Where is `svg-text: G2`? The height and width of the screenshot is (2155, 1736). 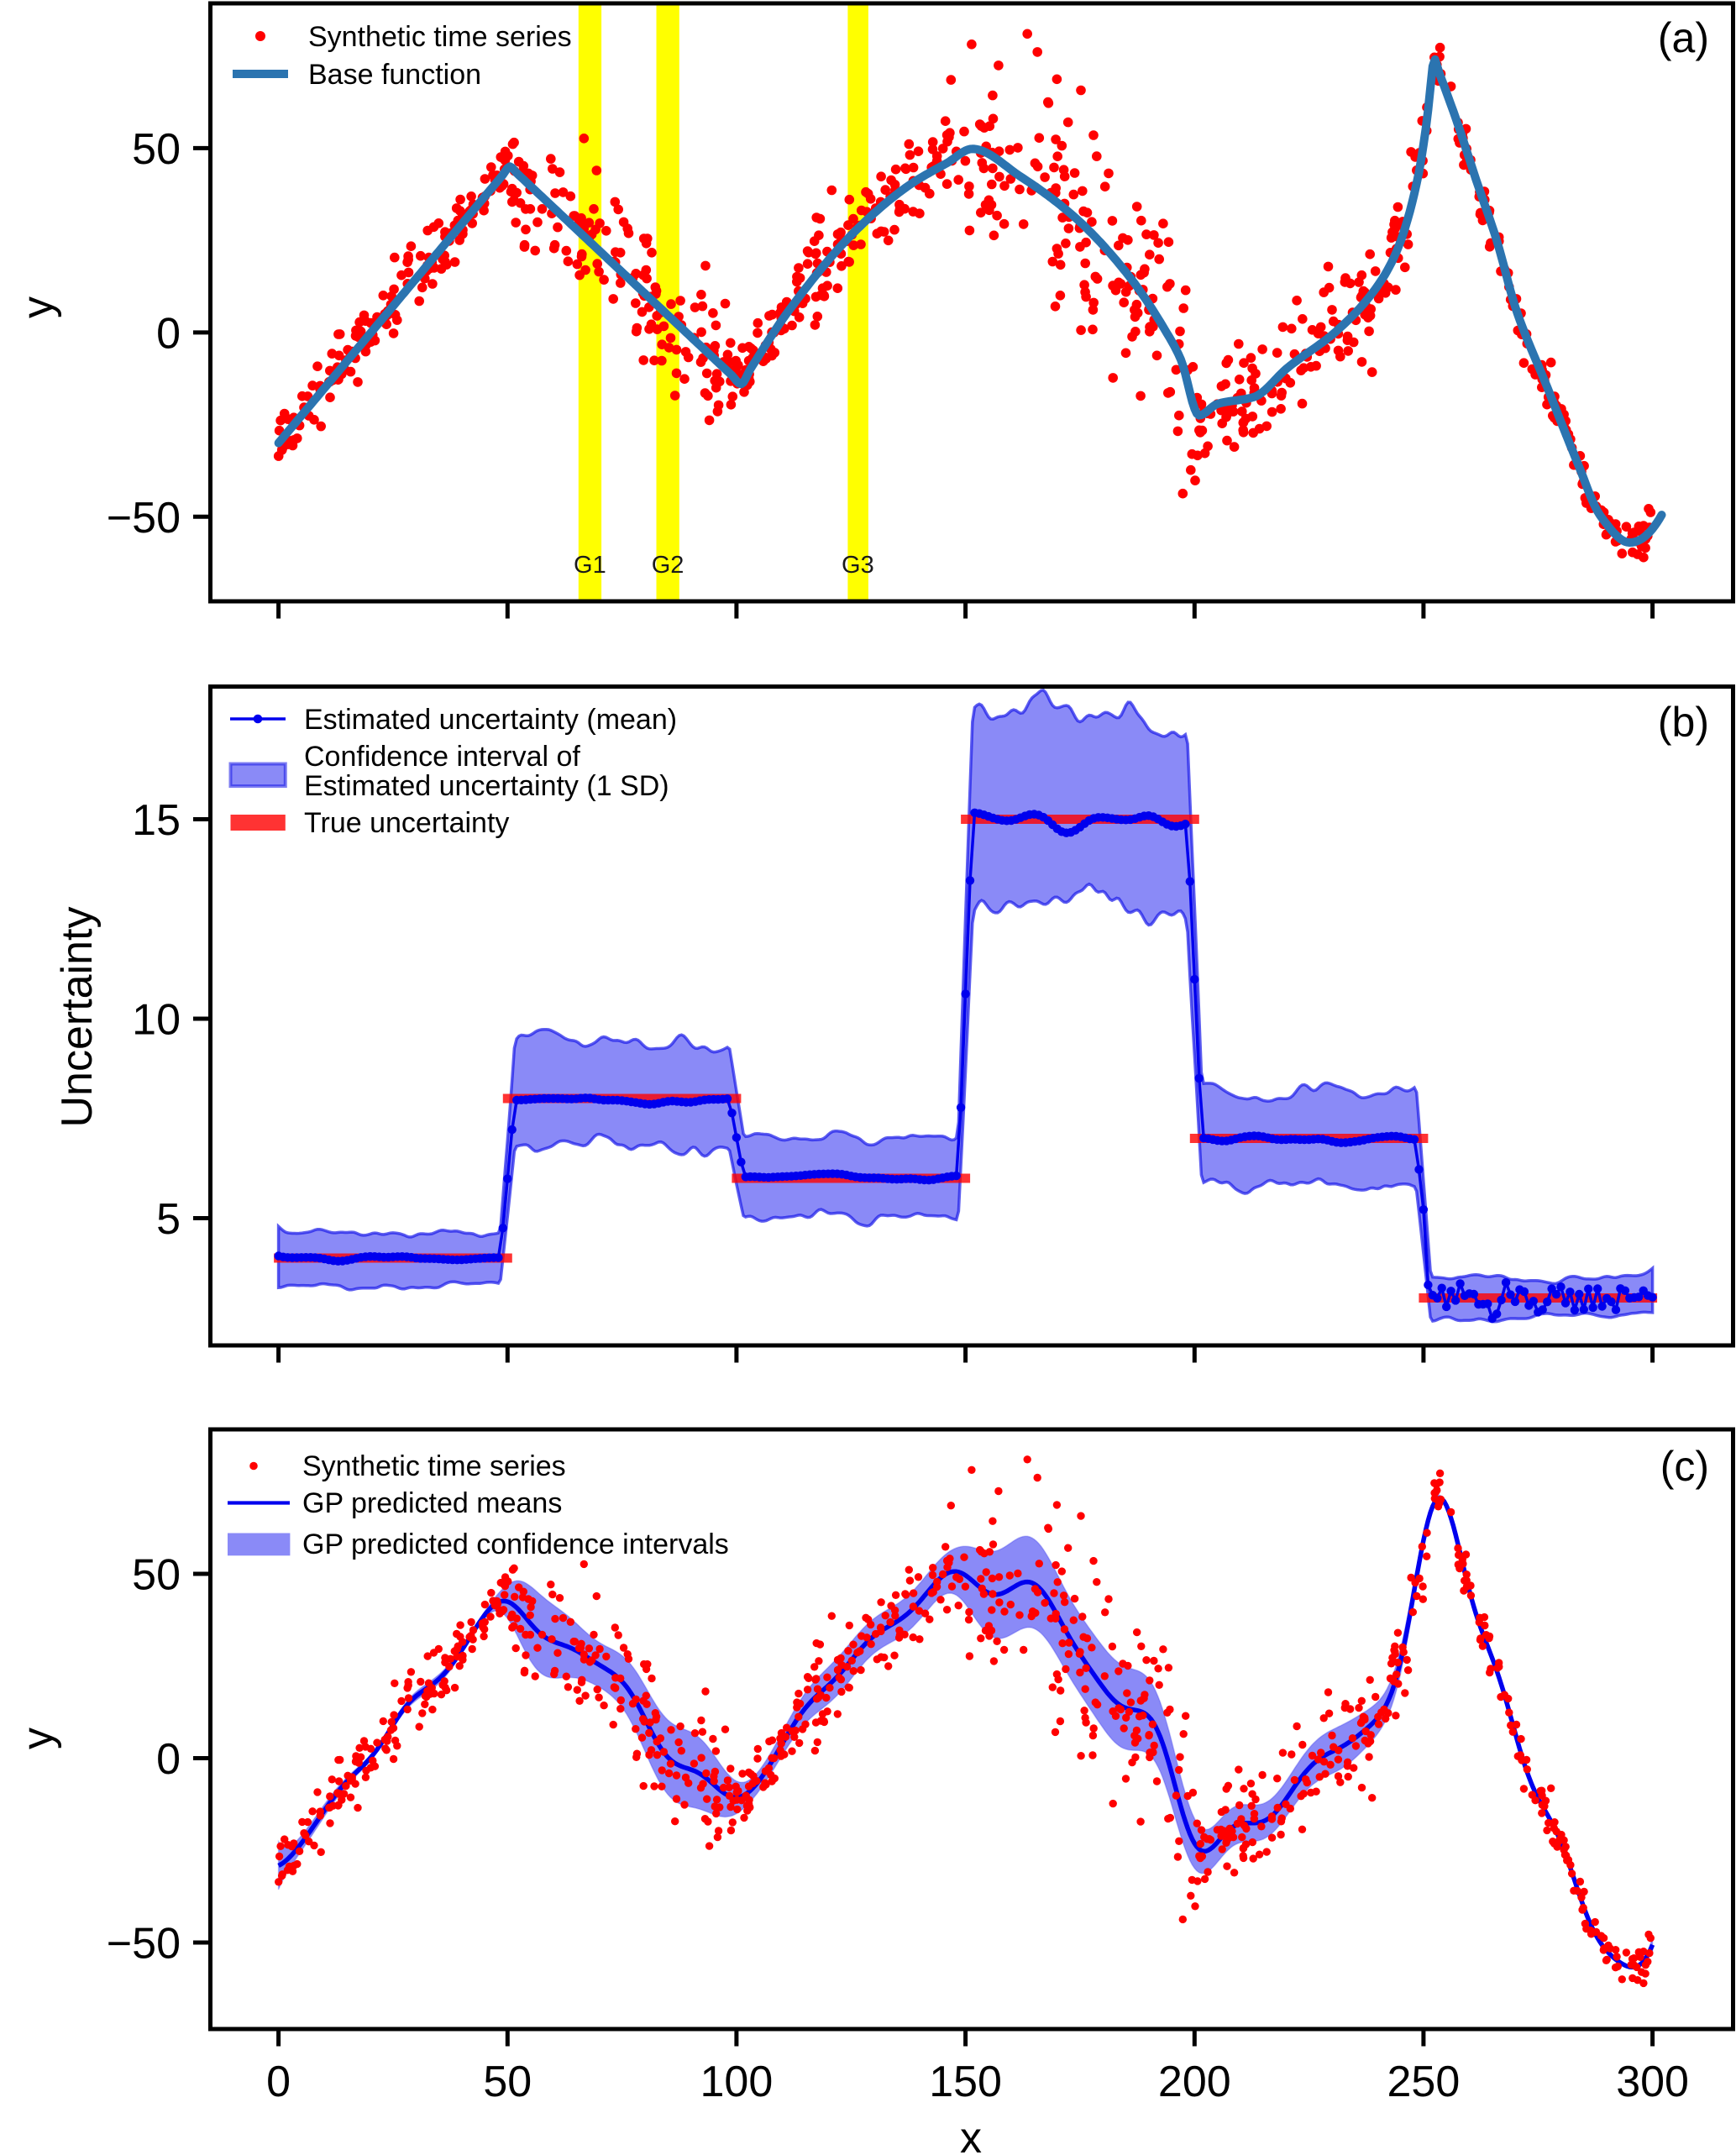 svg-text: G2 is located at coordinates (668, 565).